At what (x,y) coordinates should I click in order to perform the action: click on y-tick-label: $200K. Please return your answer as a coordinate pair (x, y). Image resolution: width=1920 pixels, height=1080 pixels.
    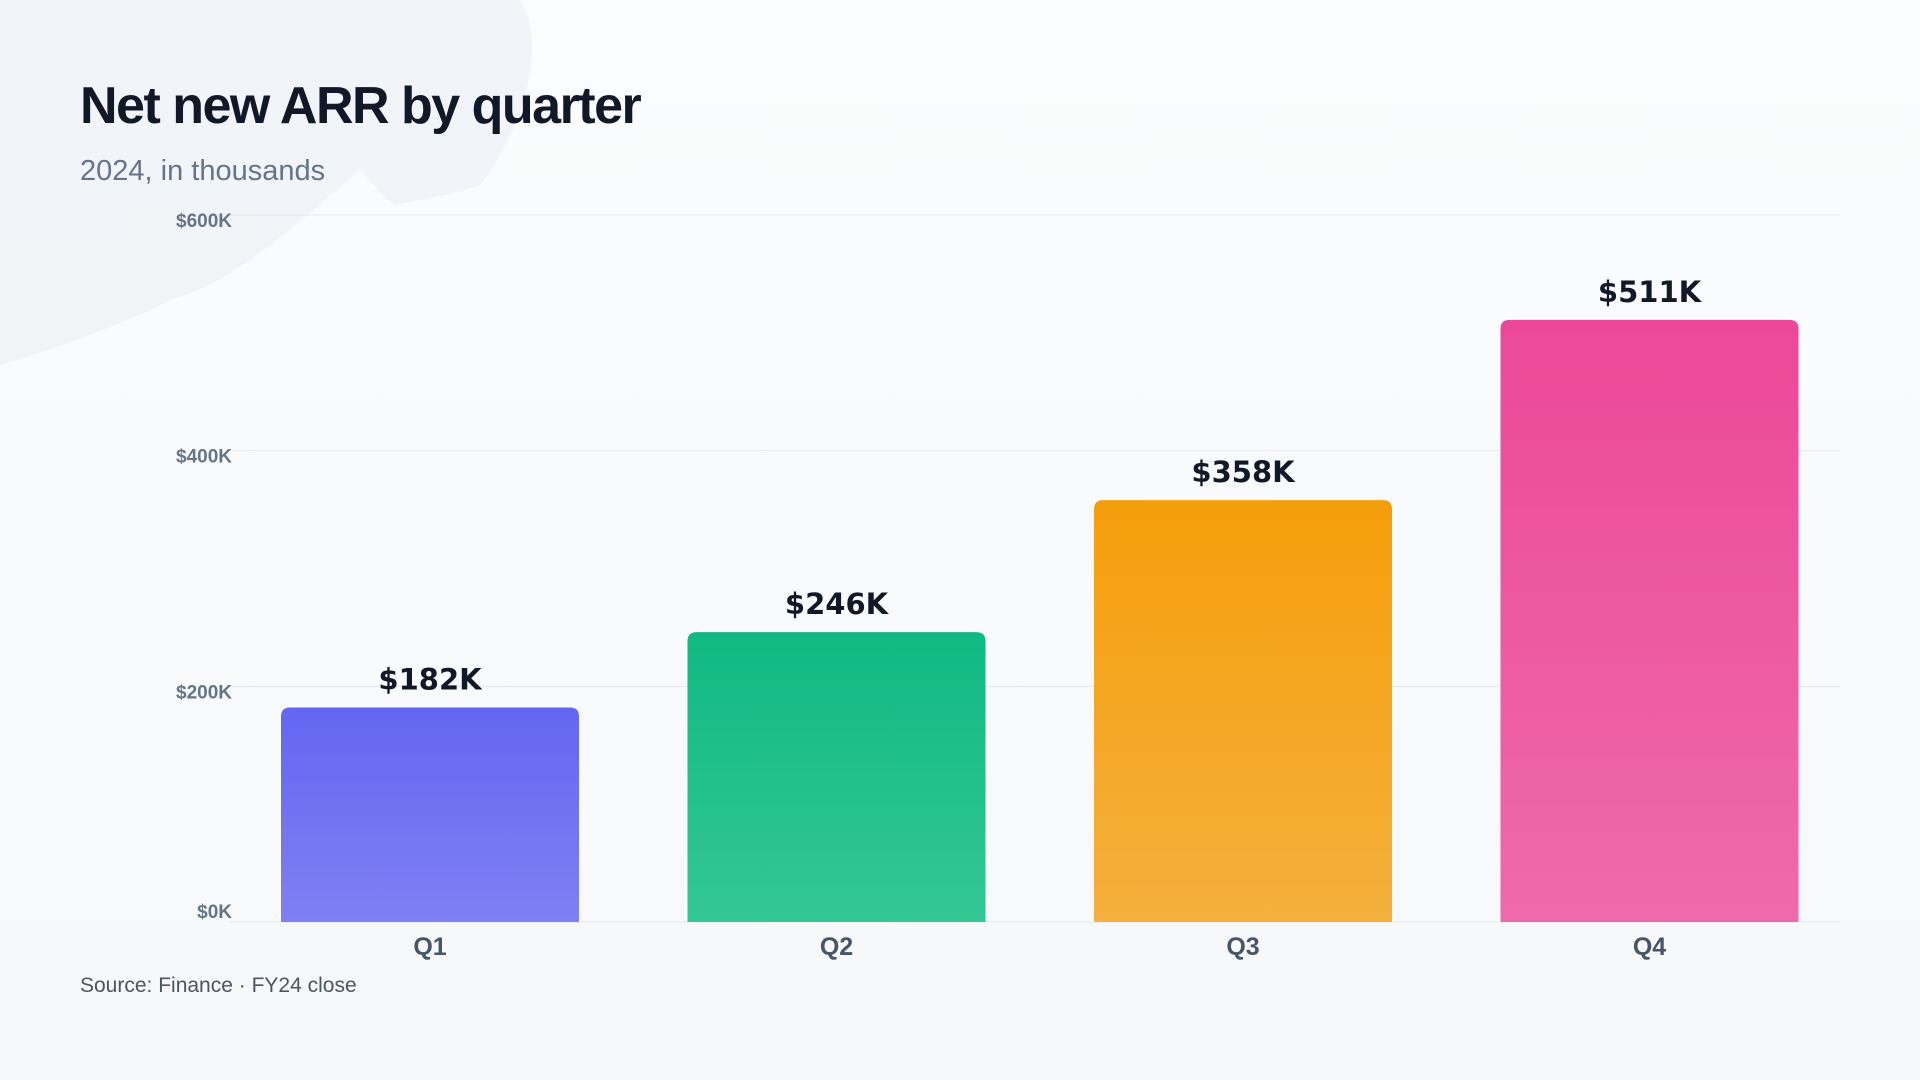
    Looking at the image, I should click on (204, 692).